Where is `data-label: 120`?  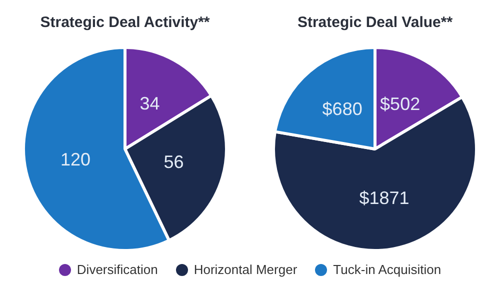 data-label: 120 is located at coordinates (75, 159).